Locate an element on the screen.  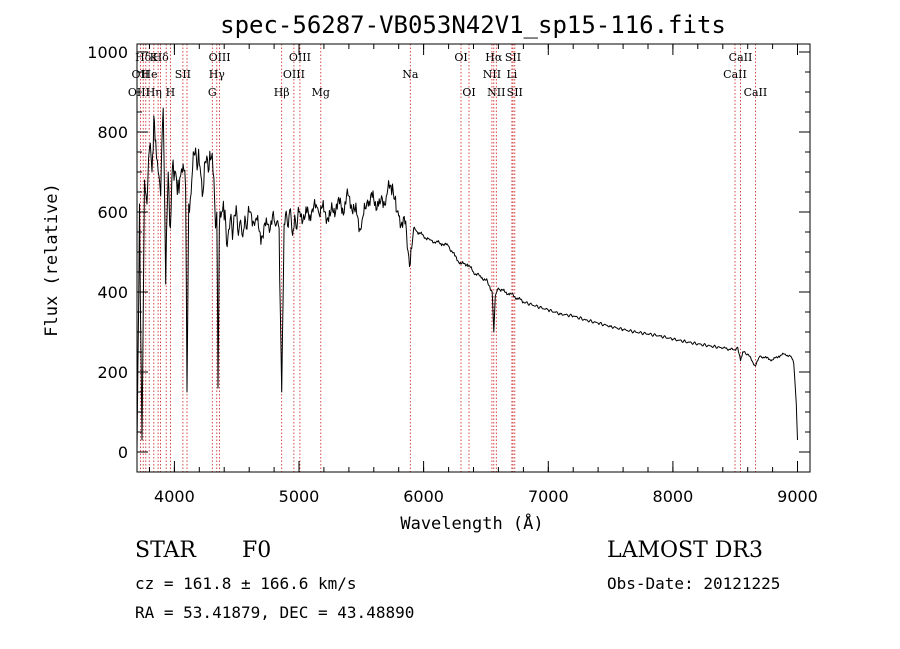
survey-name: LAMOST DR3 is located at coordinates (685, 550).